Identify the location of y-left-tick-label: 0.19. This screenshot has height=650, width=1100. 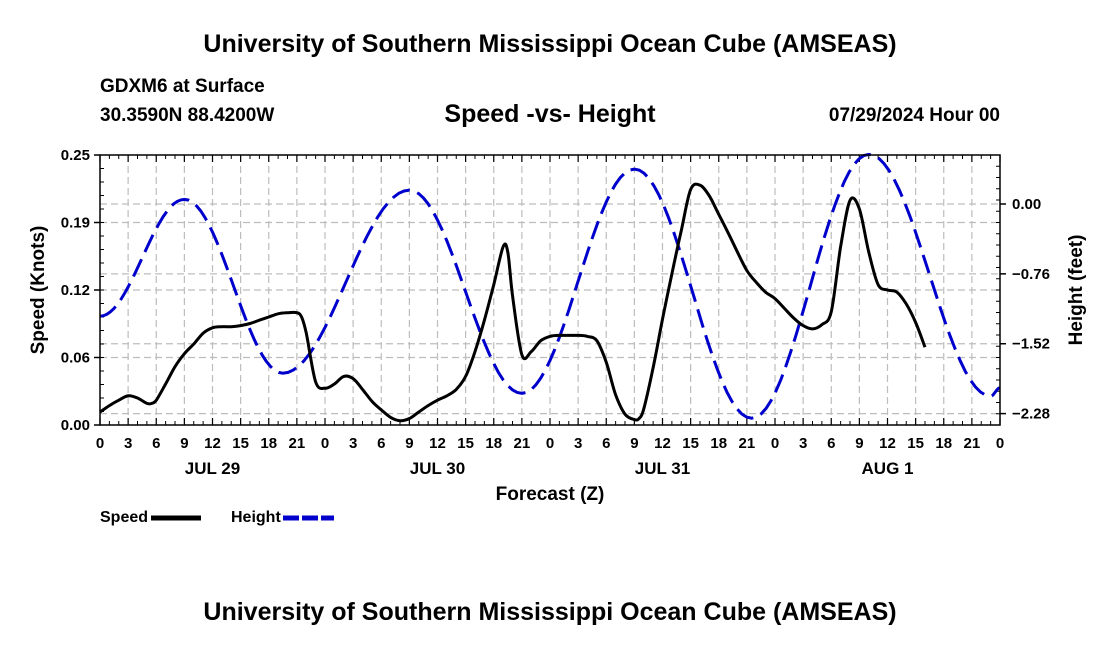
(75, 223).